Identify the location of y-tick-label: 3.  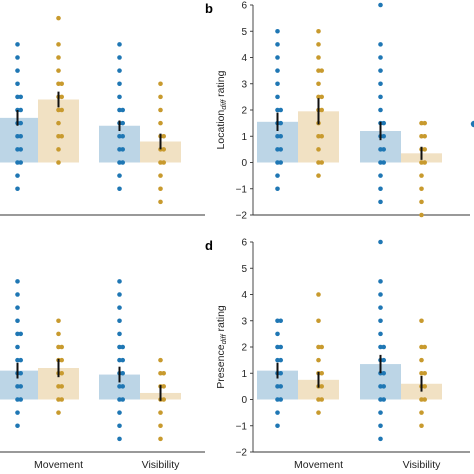
(244, 321).